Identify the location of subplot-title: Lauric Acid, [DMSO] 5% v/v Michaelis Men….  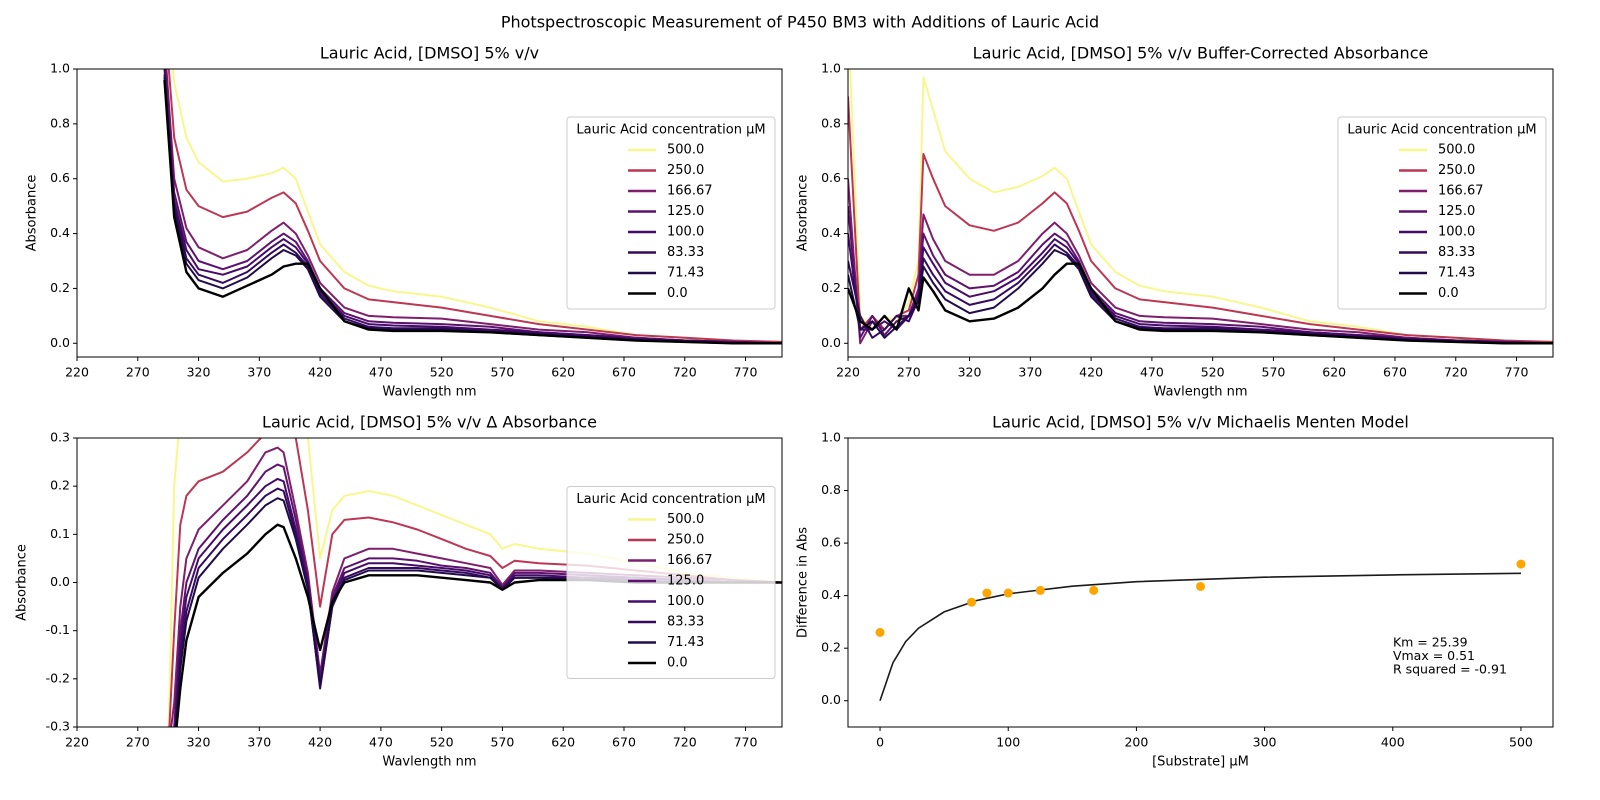
(1200, 422).